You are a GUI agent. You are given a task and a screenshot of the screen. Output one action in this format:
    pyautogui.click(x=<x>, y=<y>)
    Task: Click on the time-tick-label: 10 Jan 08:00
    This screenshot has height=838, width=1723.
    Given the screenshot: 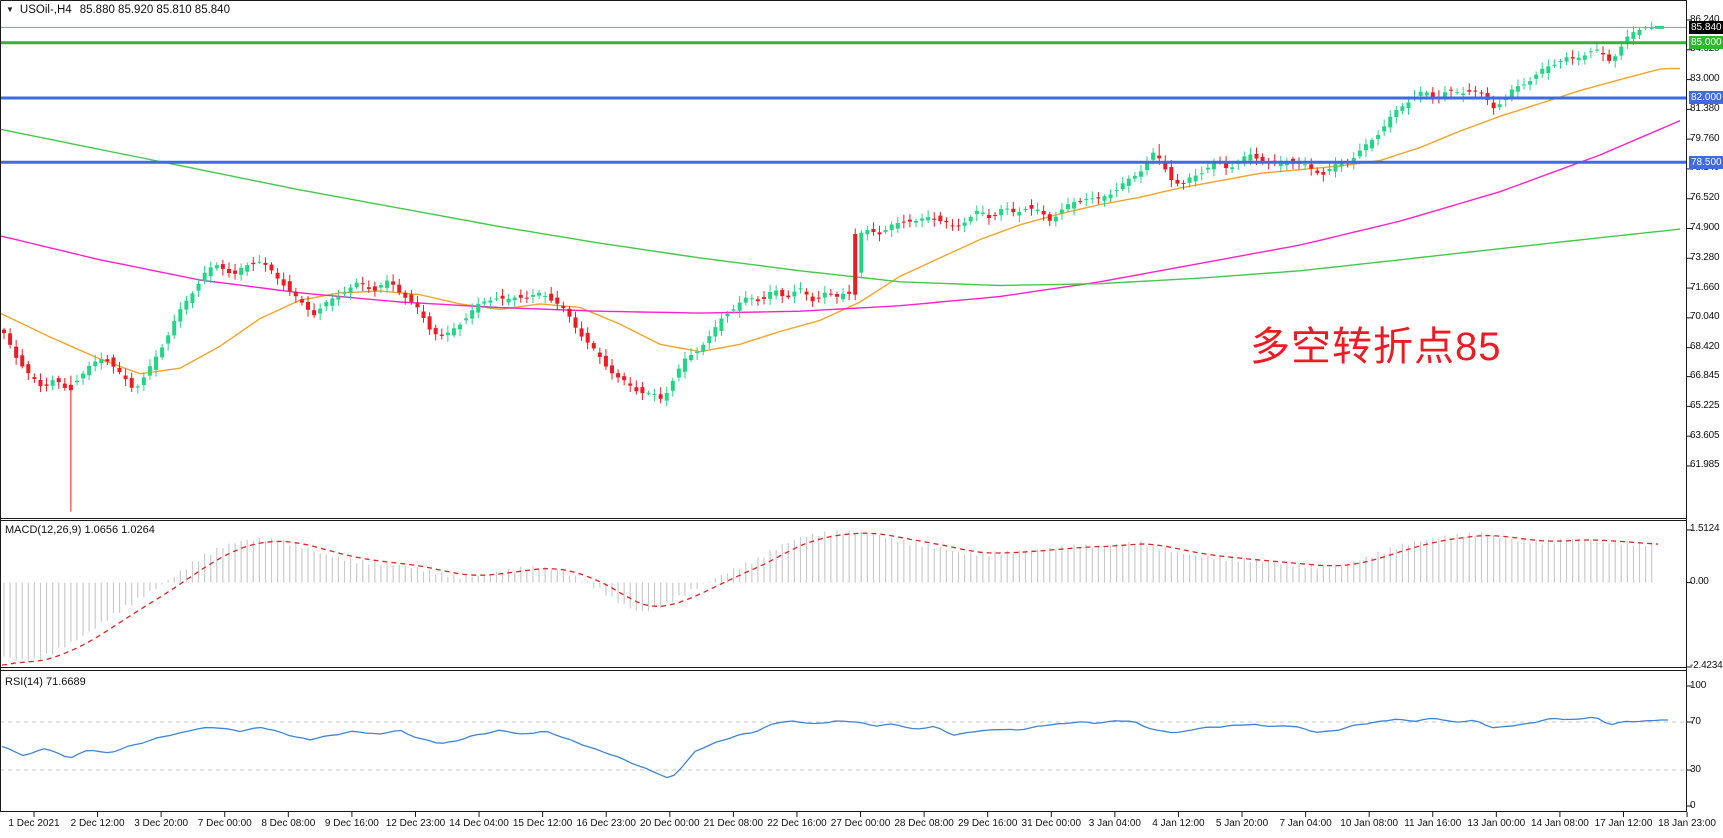 What is the action you would take?
    pyautogui.click(x=1369, y=823)
    